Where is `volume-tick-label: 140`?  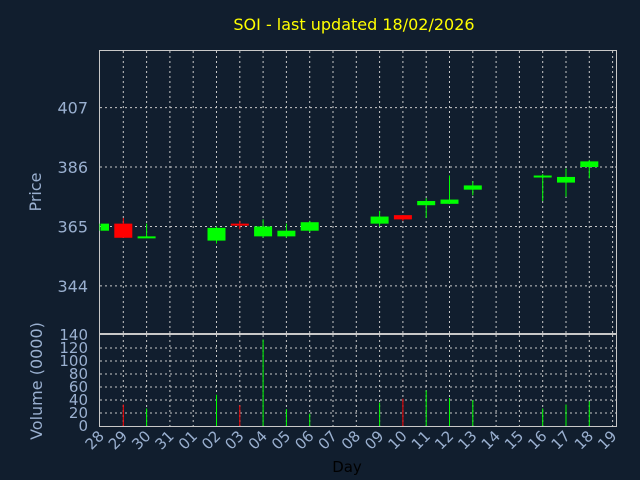 volume-tick-label: 140 is located at coordinates (73, 335).